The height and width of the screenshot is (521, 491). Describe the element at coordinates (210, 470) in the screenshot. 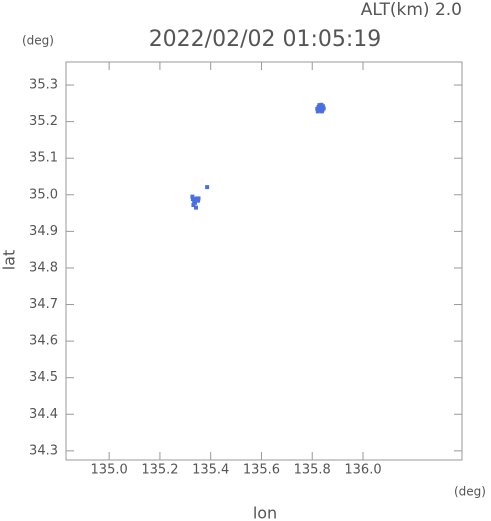

I see `x-tick-label: 135.4` at that location.